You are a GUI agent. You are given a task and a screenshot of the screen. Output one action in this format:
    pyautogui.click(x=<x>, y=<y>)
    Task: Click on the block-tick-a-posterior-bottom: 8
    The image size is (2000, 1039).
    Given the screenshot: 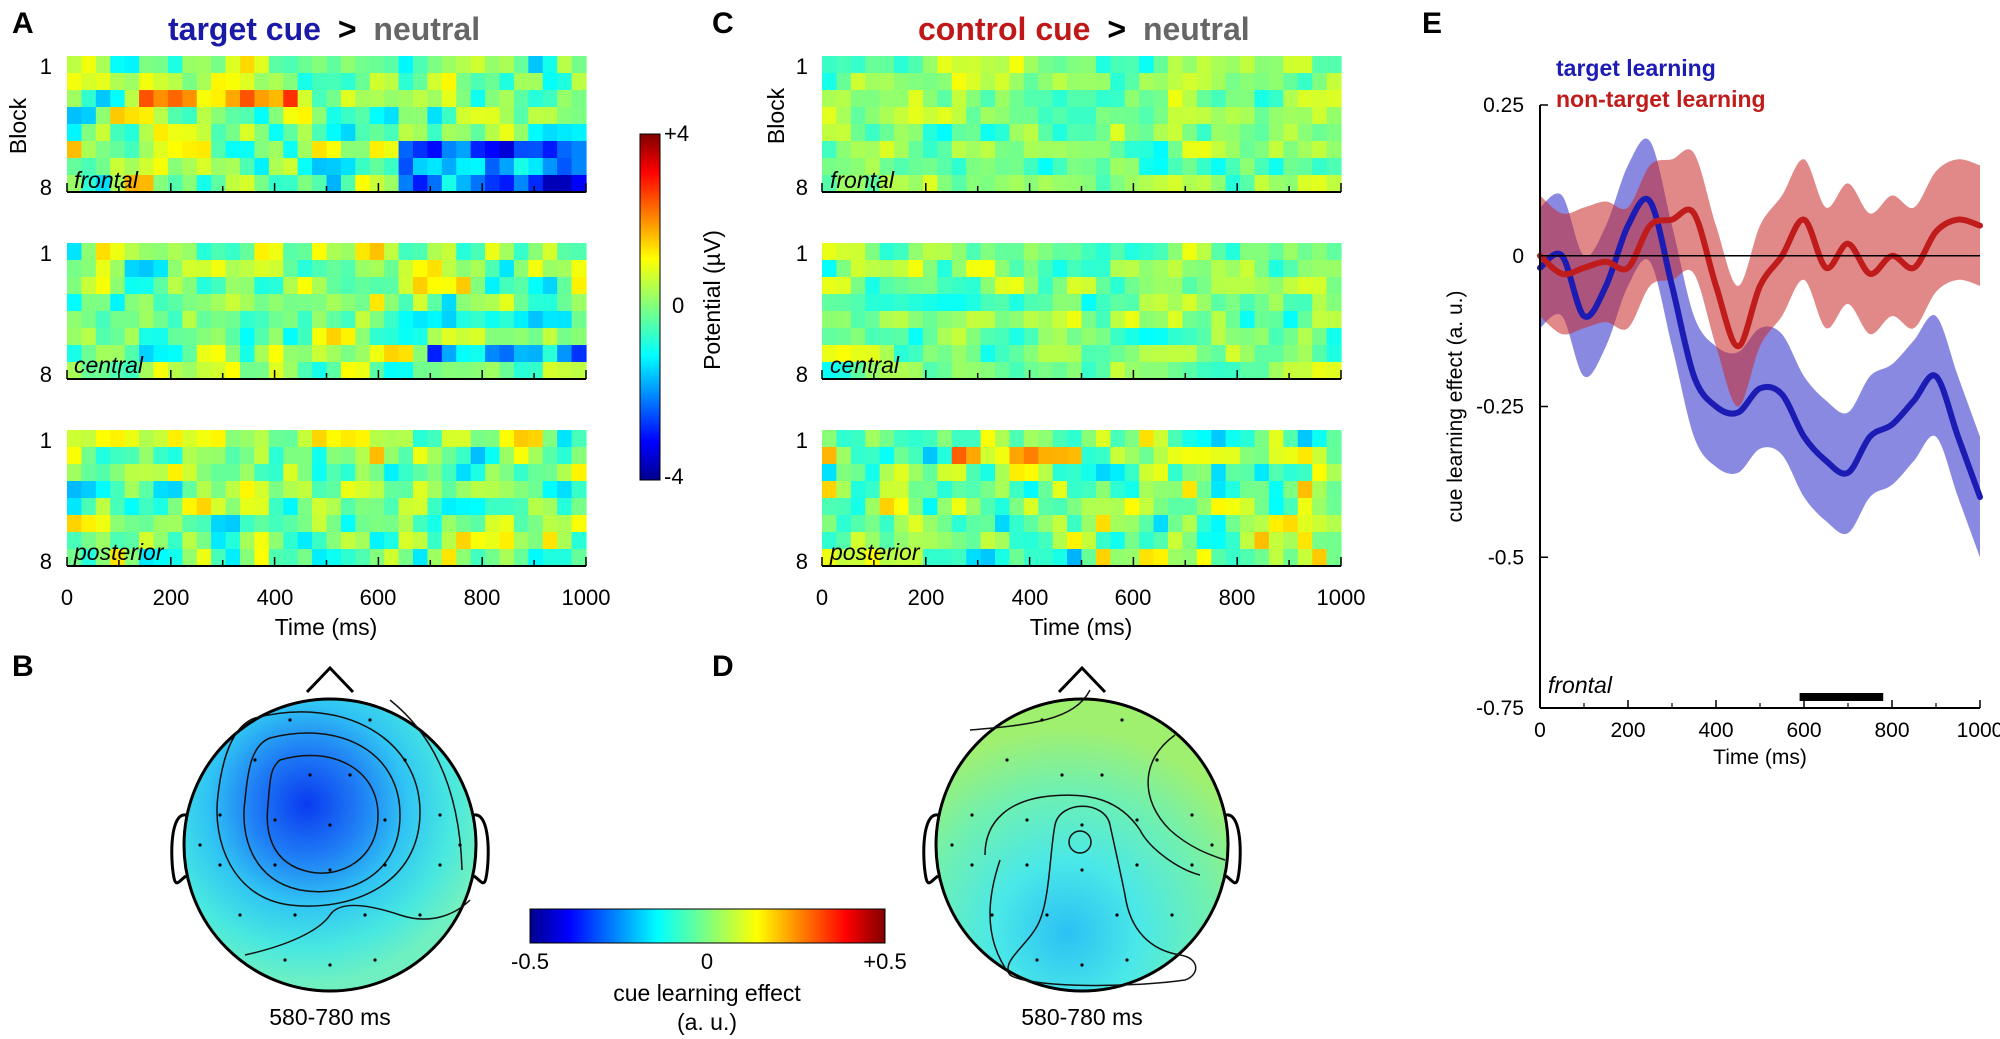 What is the action you would take?
    pyautogui.click(x=46, y=561)
    